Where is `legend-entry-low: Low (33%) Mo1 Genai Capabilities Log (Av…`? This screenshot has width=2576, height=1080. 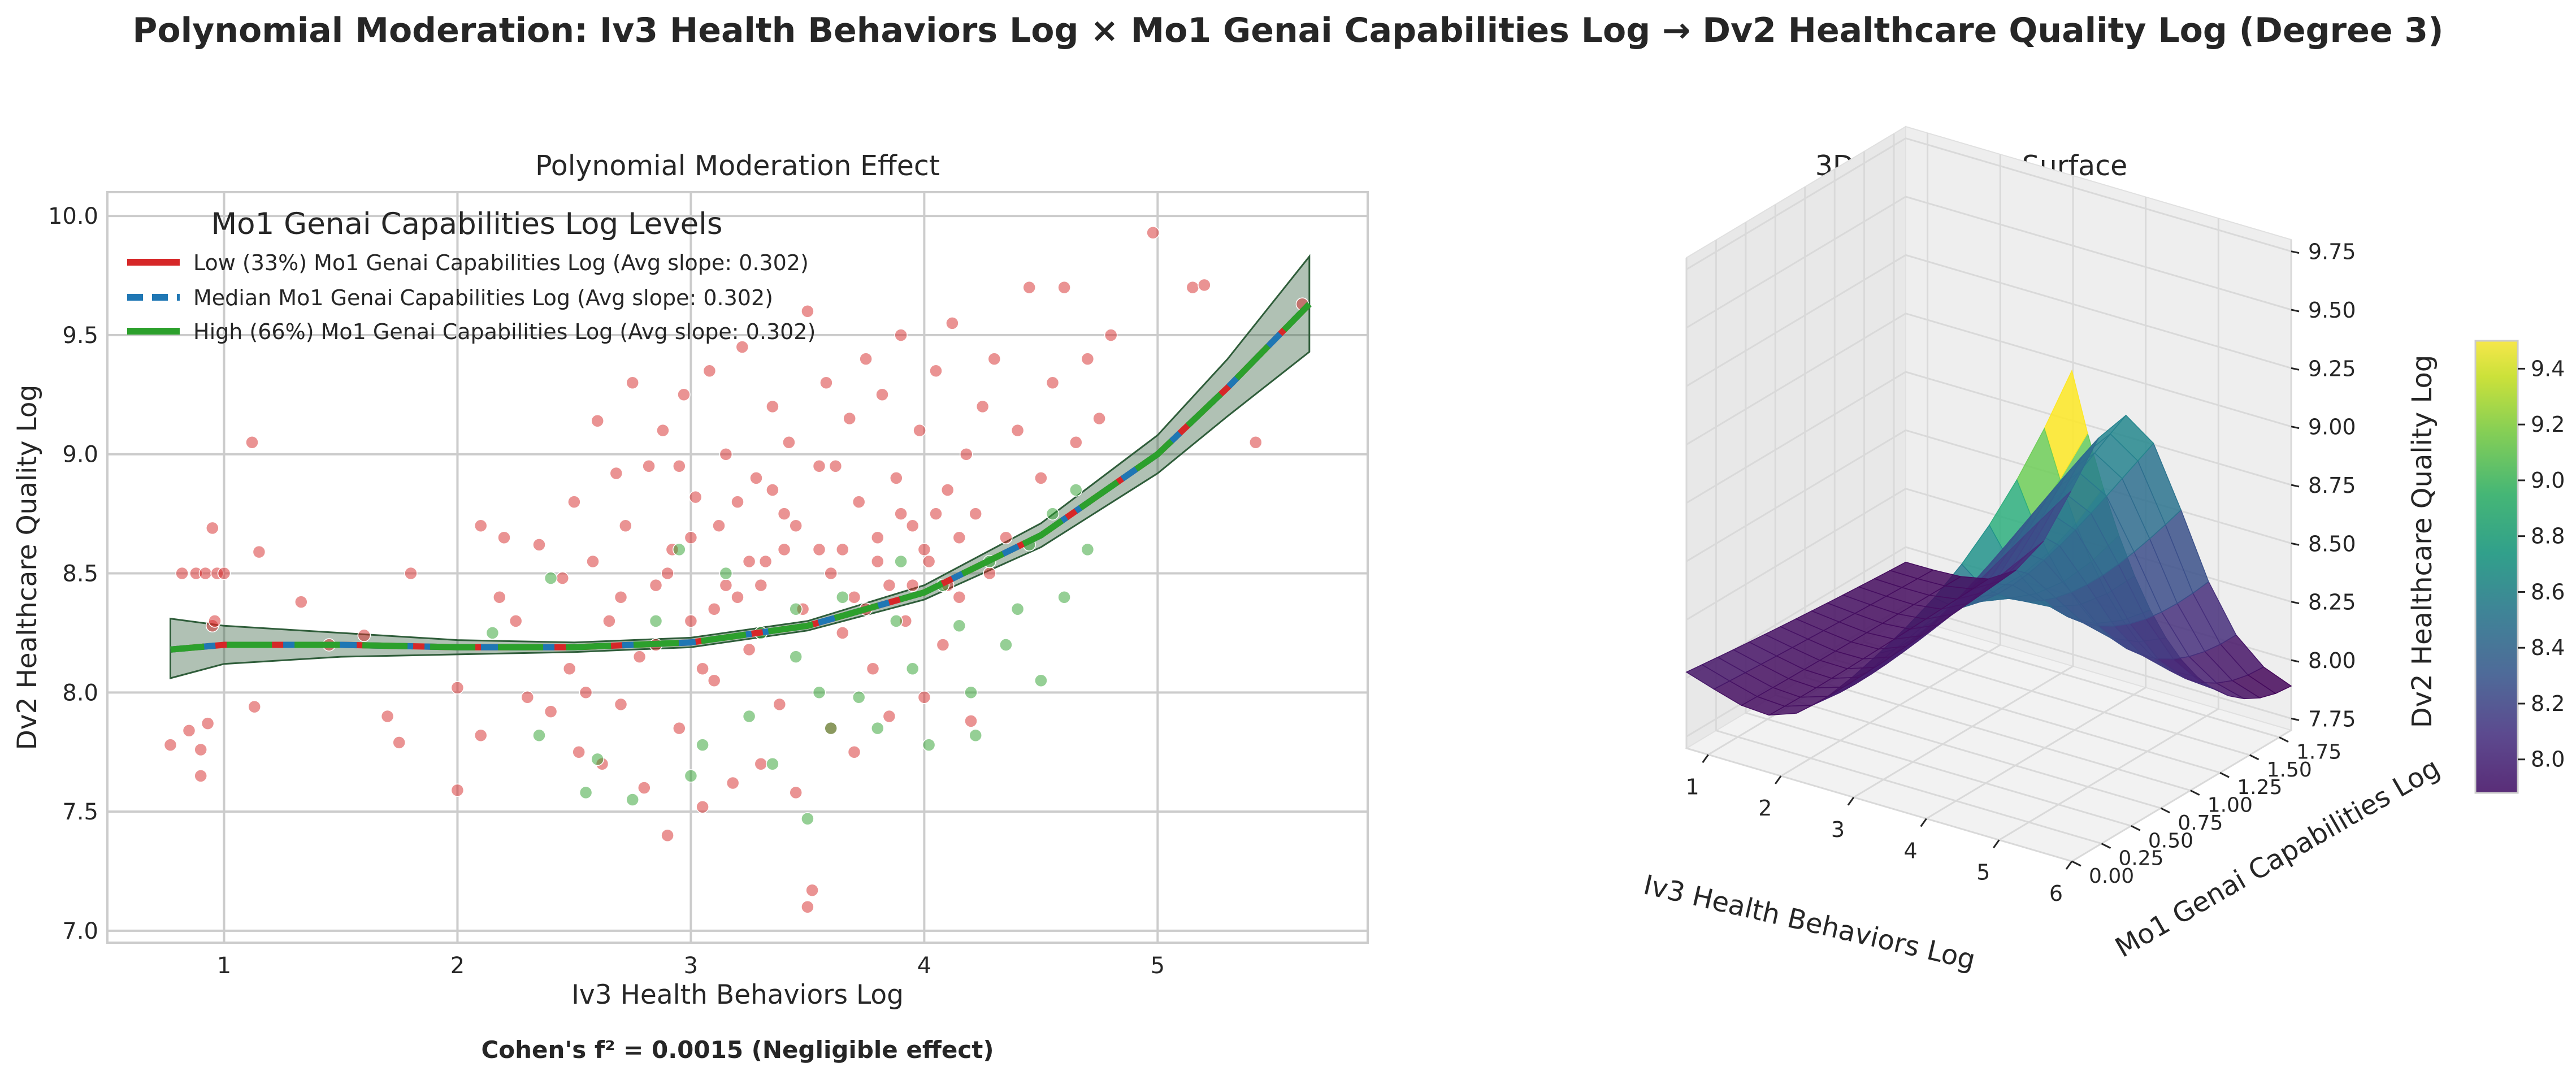 legend-entry-low: Low (33%) Mo1 Genai Capabilities Log (Av… is located at coordinates (501, 262).